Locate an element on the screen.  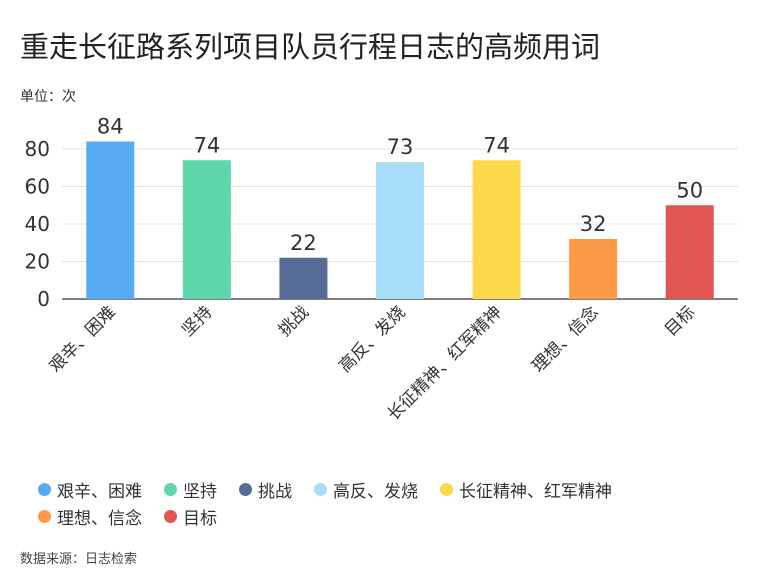
legend-label: 坚持 is located at coordinates (200, 492).